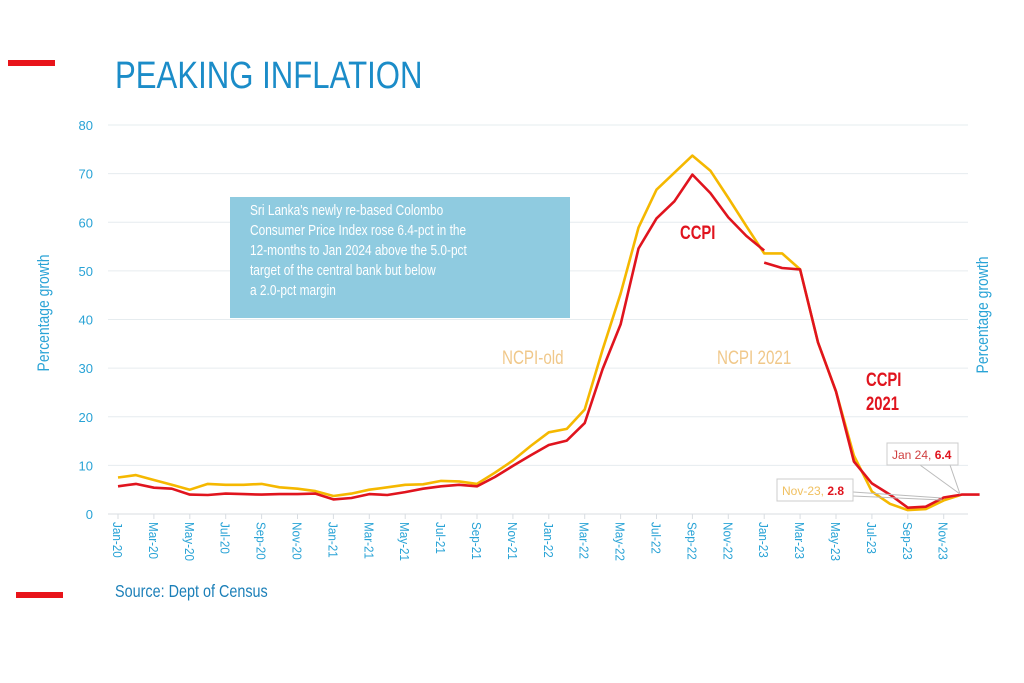 The width and height of the screenshot is (1024, 683). I want to click on callout-jan24: Jan 24, 6.4, so click(923, 468).